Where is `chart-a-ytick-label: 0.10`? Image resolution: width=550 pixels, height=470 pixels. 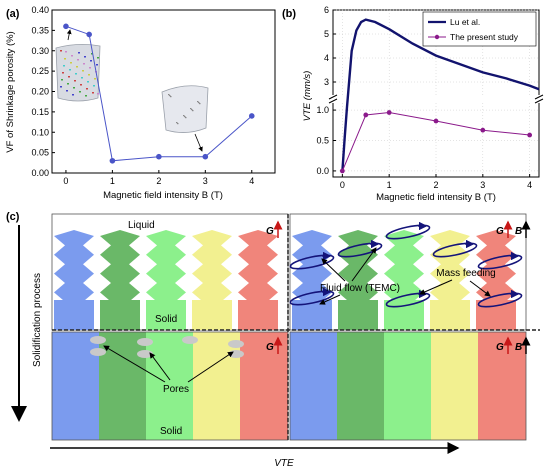
chart-a-ytick-label: 0.10 is located at coordinates (40, 132).